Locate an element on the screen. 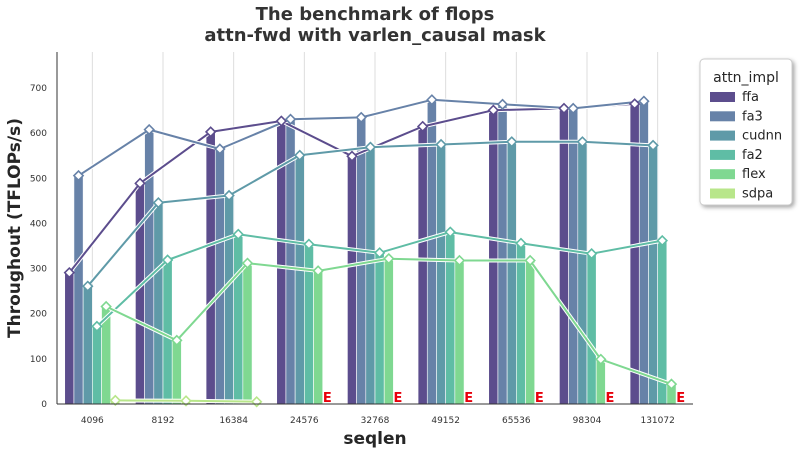 The image size is (800, 453). legend-label-fa2: fa2 is located at coordinates (752, 155).